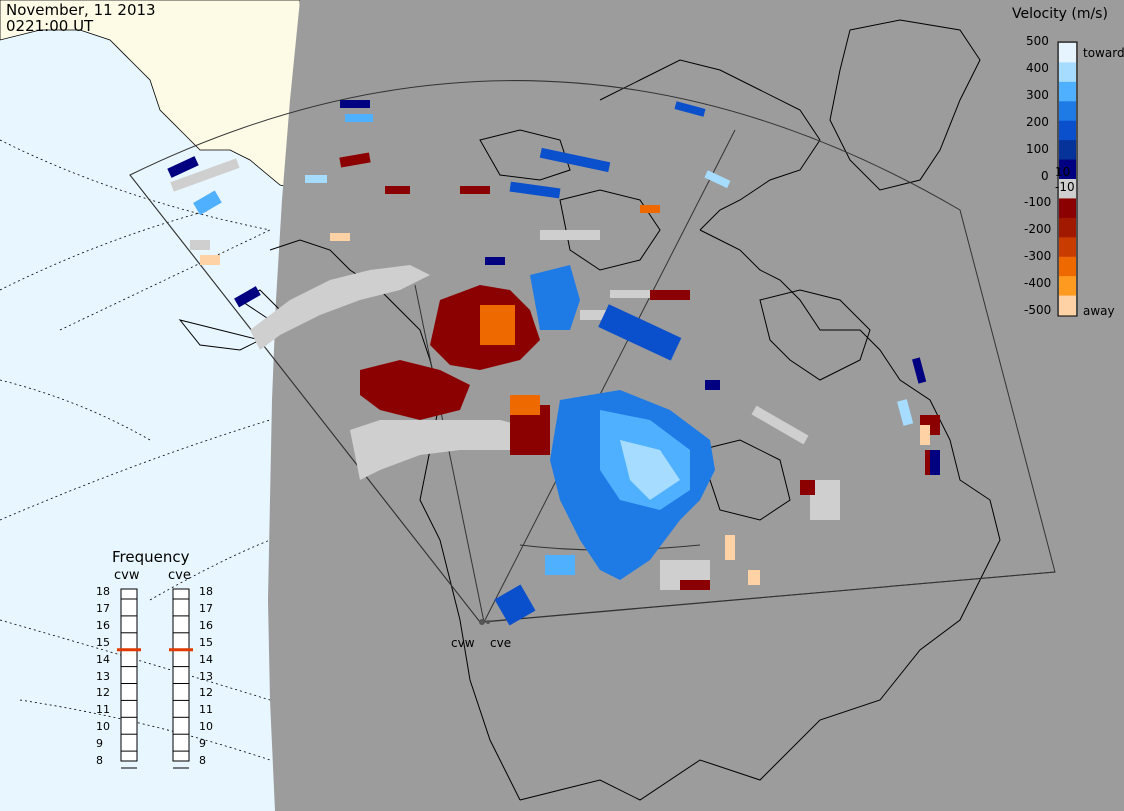 The image size is (1124, 811). What do you see at coordinates (488, 622) in the screenshot?
I see `cve-site-marker` at bounding box center [488, 622].